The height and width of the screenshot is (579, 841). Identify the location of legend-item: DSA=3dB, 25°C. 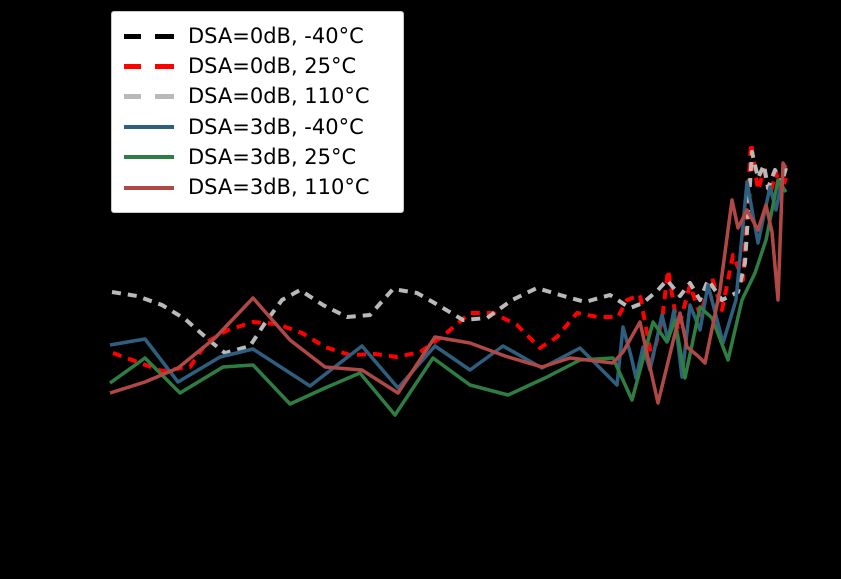
(258, 157).